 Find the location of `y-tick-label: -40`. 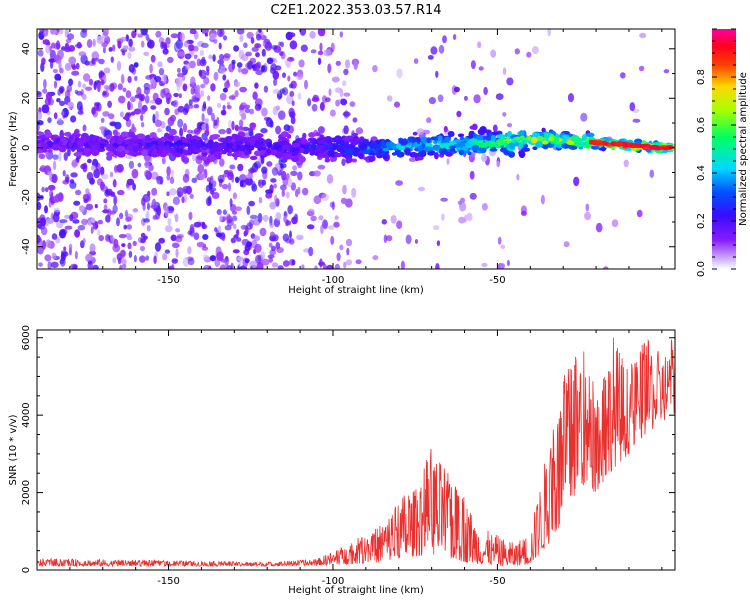

y-tick-label: -40 is located at coordinates (26, 247).